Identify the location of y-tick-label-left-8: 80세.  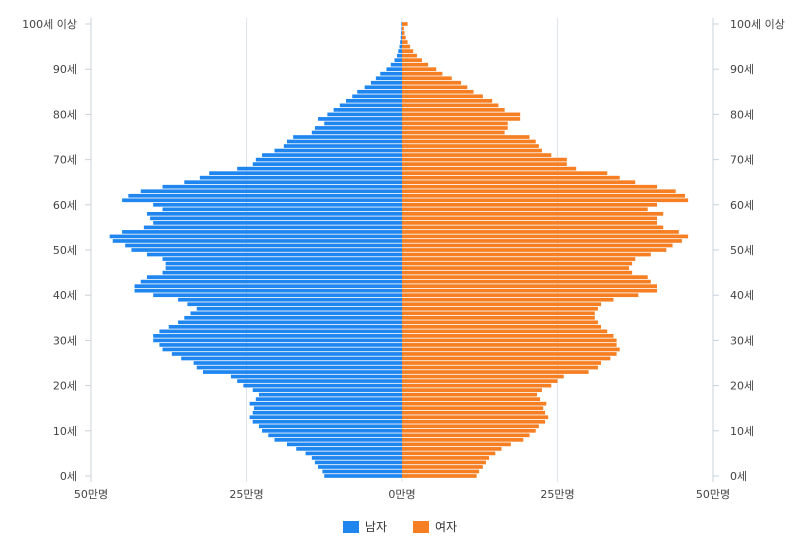
(65, 114).